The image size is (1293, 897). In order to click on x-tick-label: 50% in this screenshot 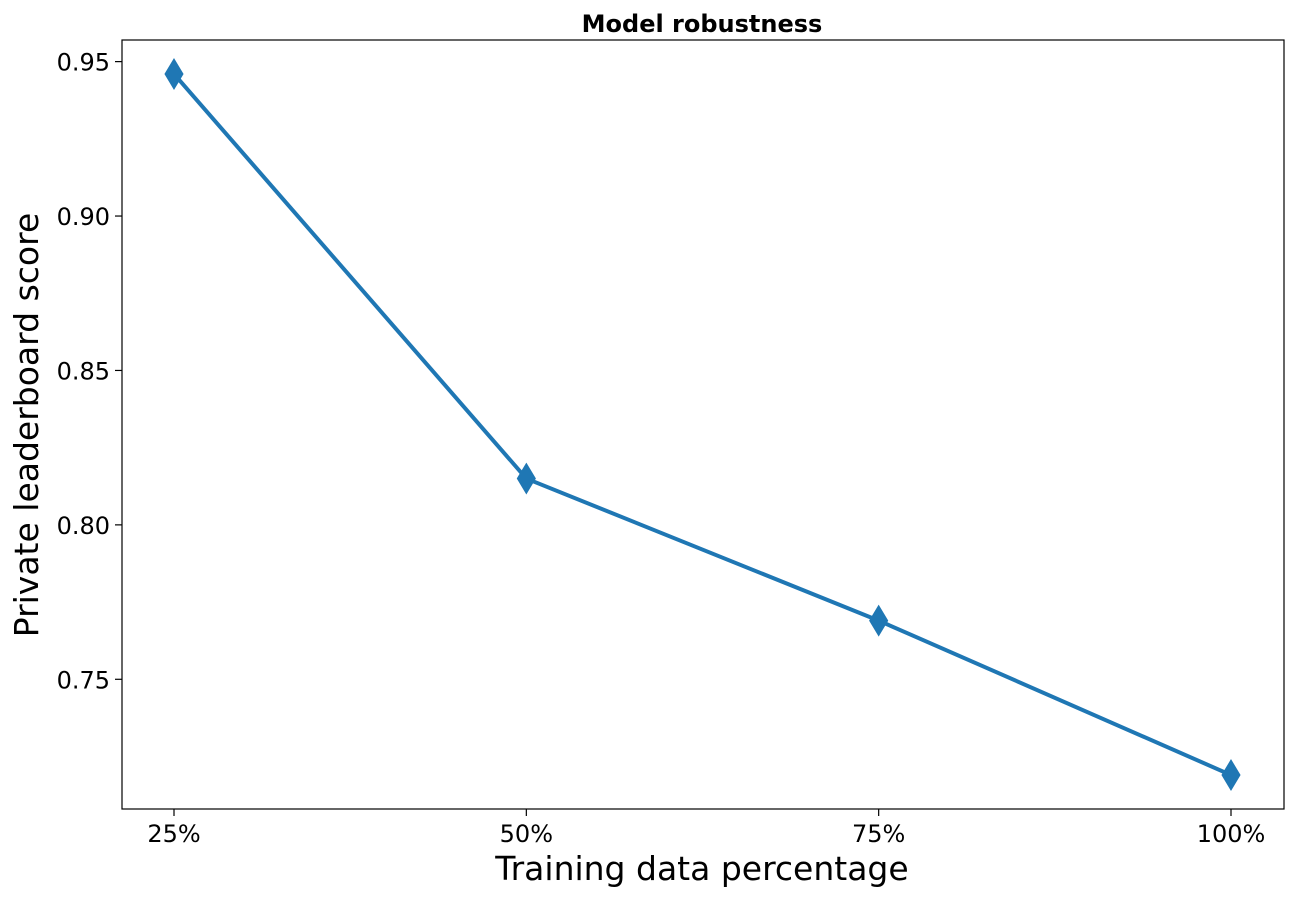, I will do `click(526, 834)`.